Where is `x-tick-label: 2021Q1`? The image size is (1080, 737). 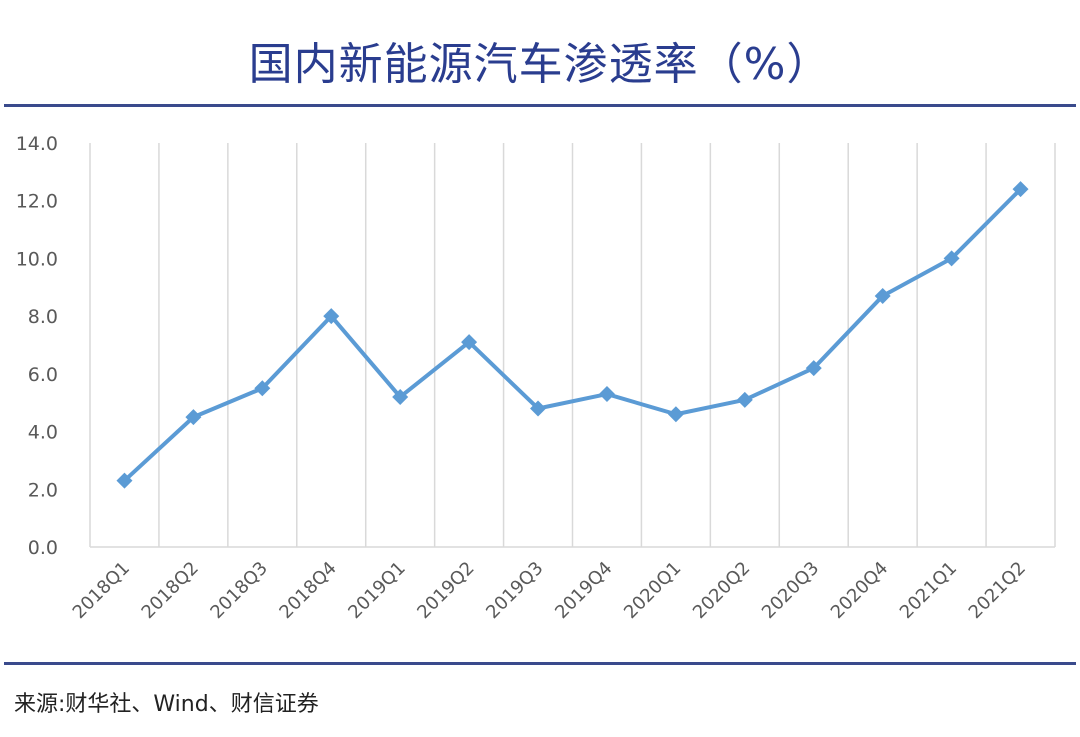
x-tick-label: 2021Q1 is located at coordinates (928, 590).